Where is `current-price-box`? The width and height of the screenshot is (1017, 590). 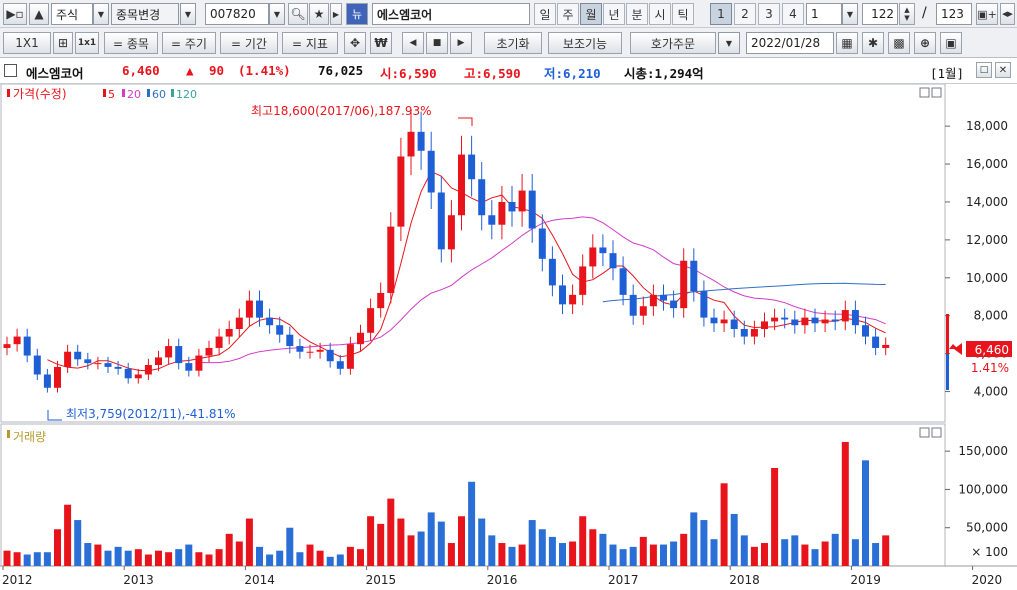 current-price-box is located at coordinates (989, 349).